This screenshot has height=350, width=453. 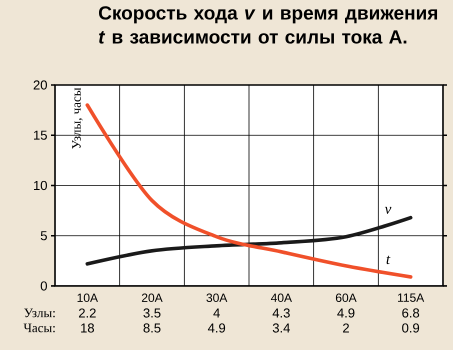 I want to click on series-label: t, so click(x=388, y=260).